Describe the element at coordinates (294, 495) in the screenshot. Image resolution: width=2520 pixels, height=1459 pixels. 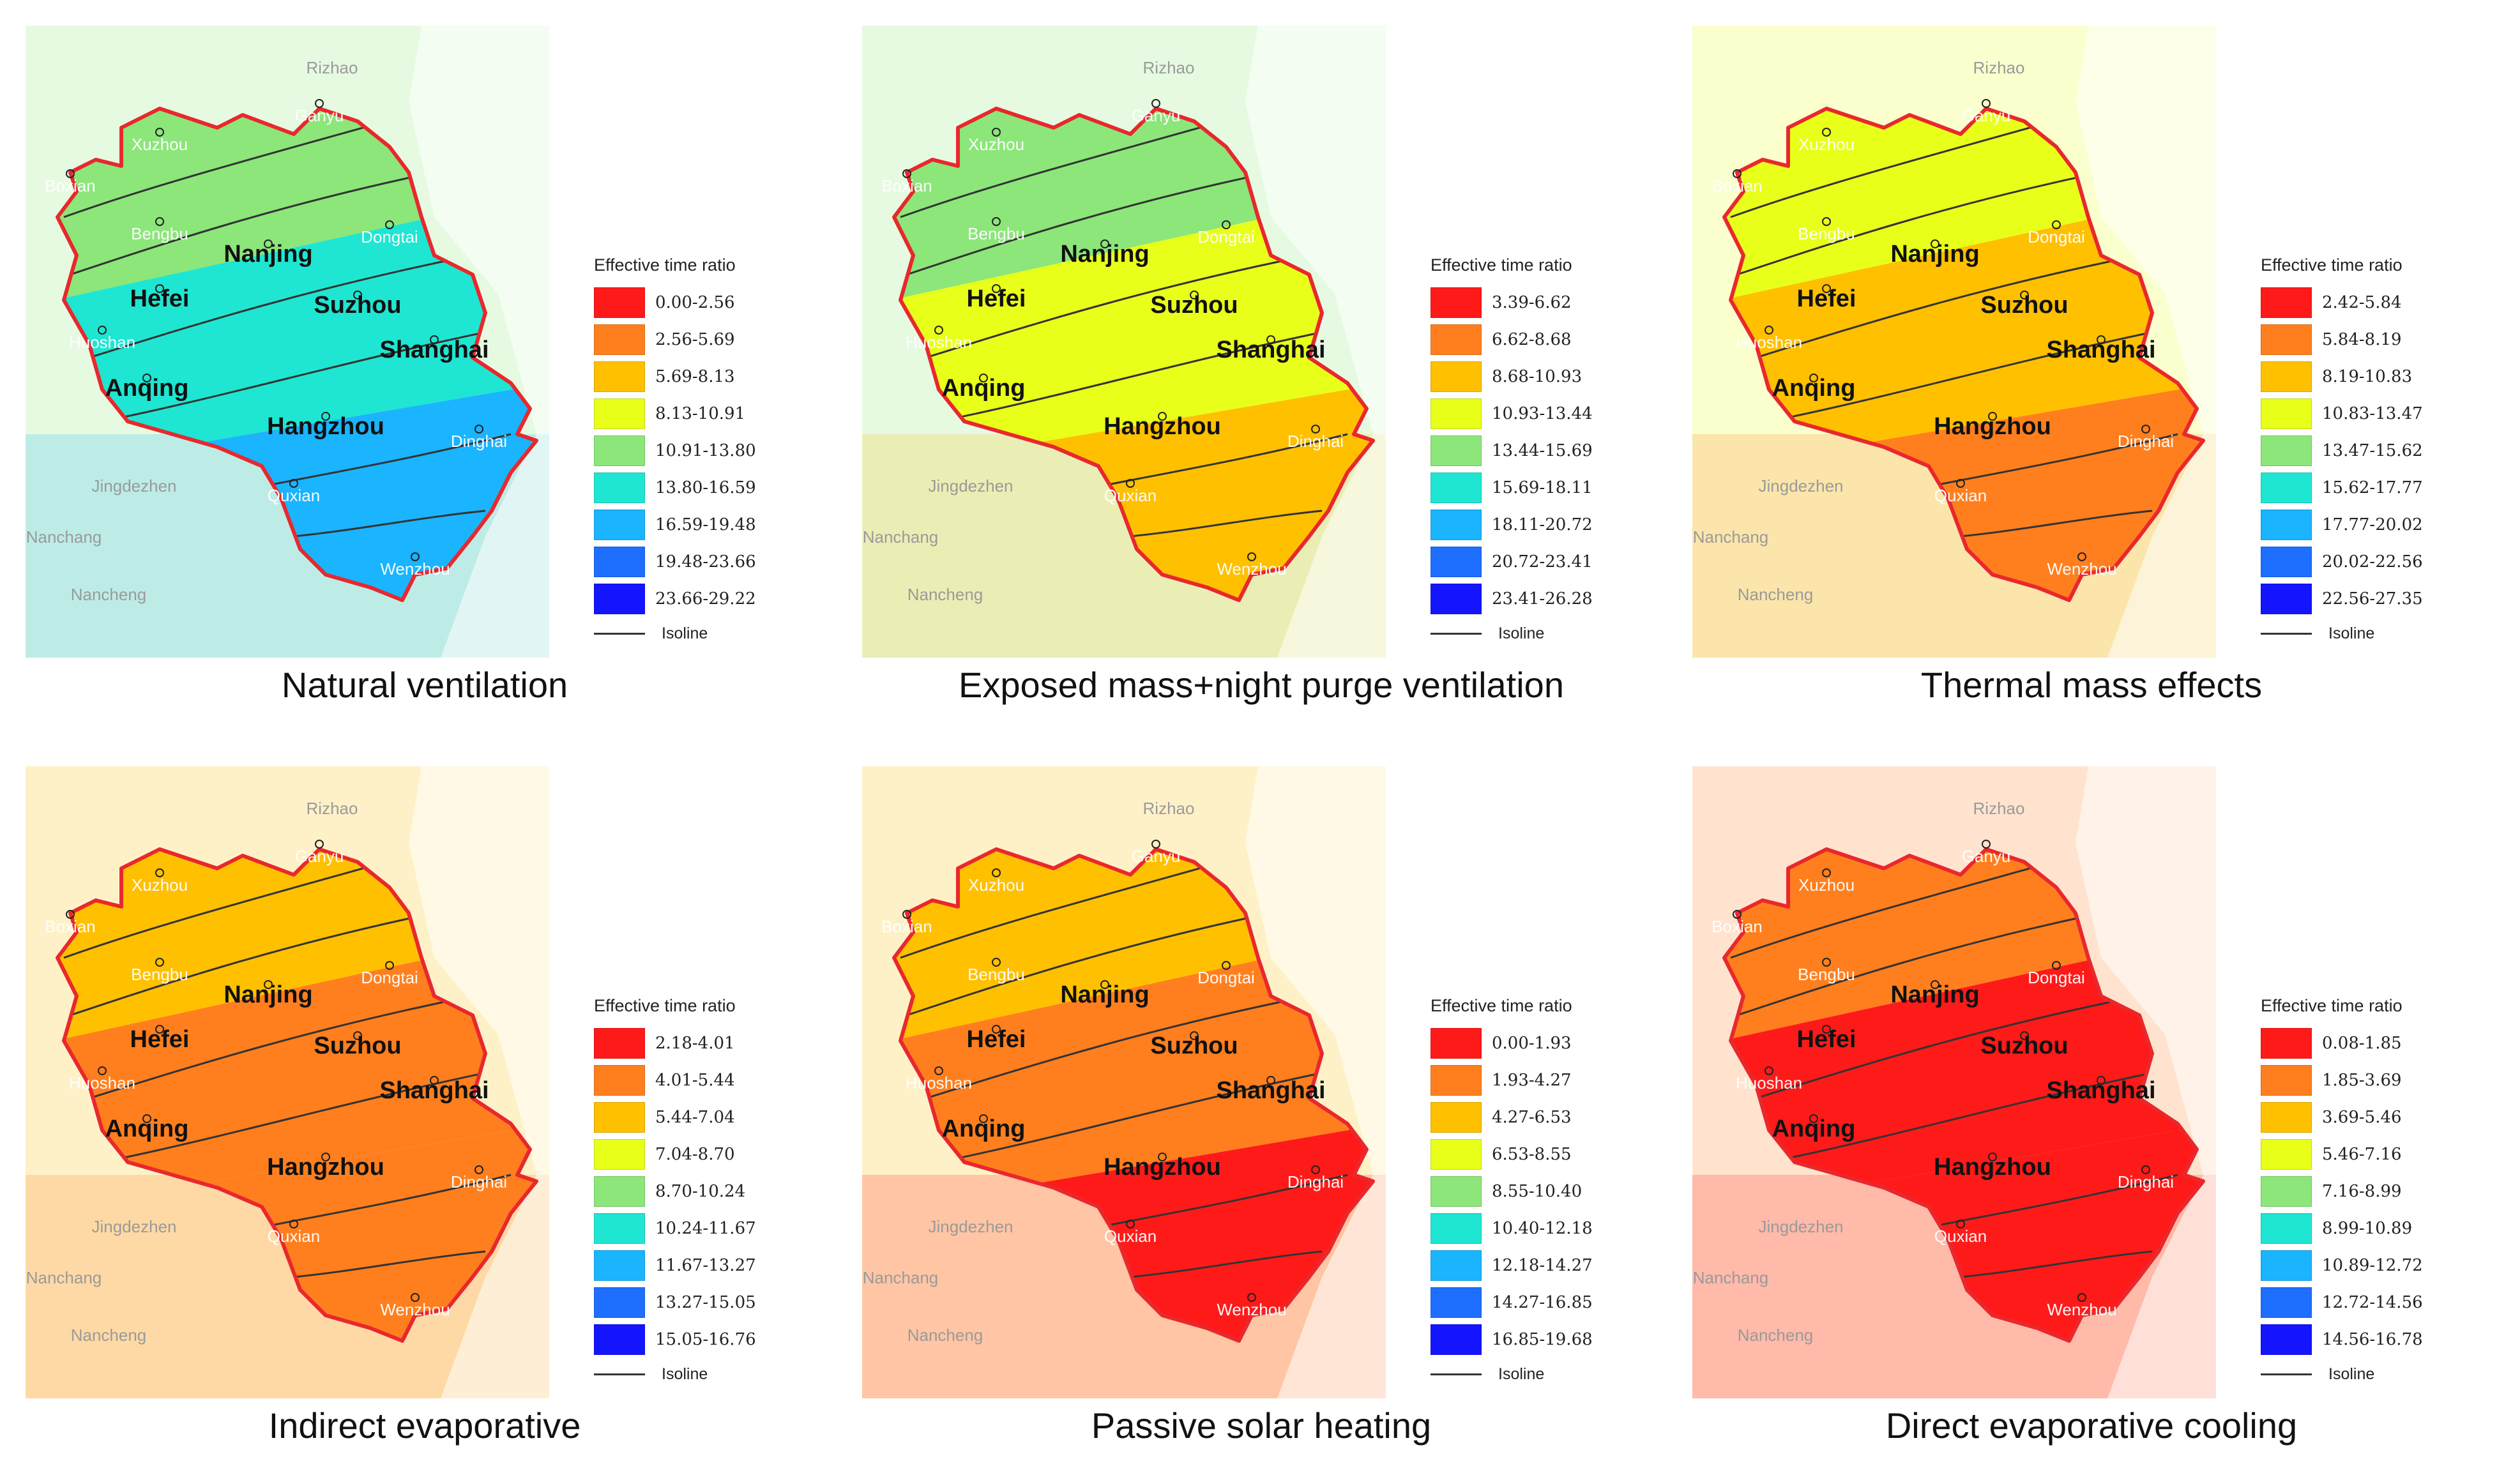
I see `city-label-quxian: Quxian` at that location.